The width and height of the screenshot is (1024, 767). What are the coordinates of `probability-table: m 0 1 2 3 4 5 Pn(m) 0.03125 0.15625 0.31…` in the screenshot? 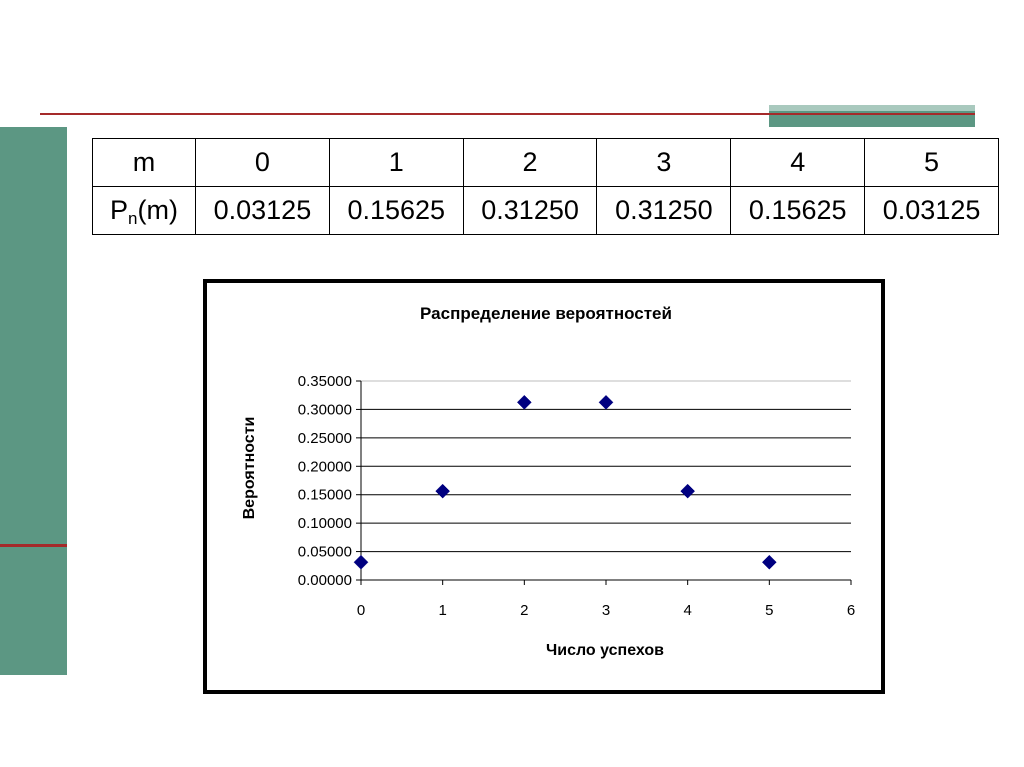 It's located at (545, 186).